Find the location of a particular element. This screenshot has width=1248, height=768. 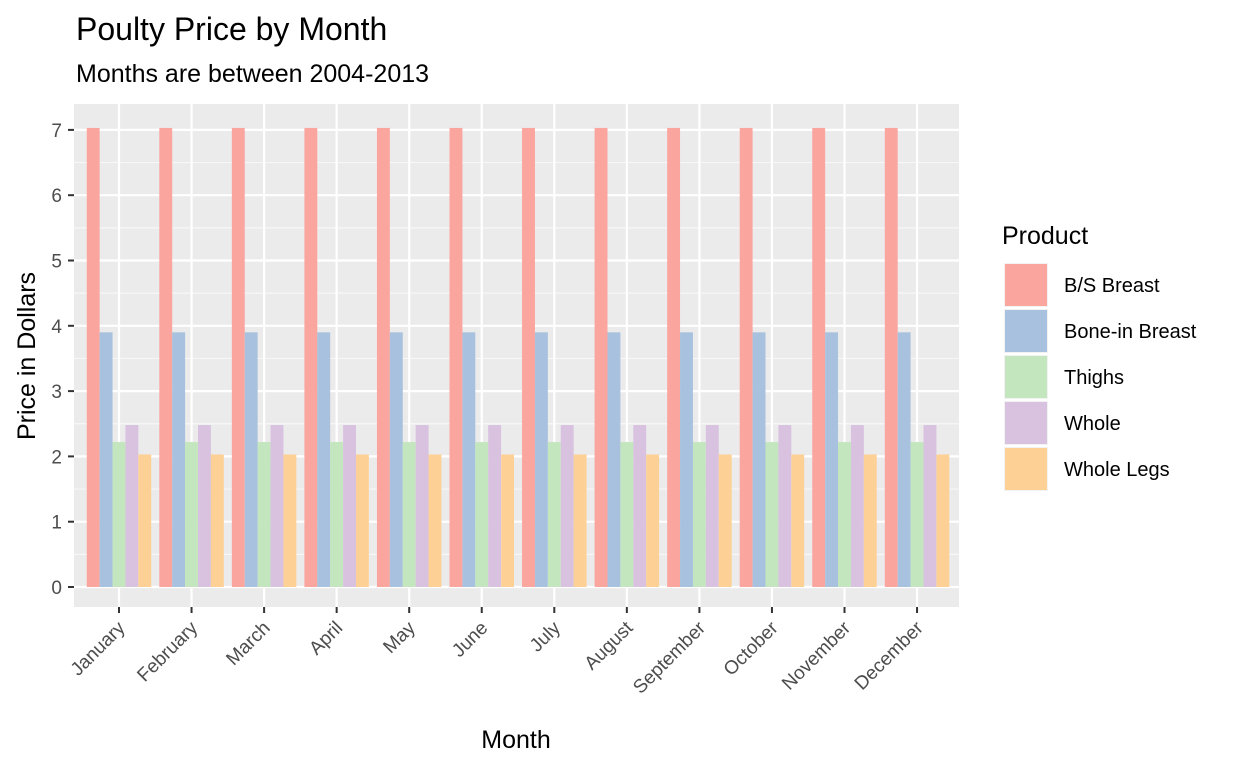

y-axis: 0 1 2 3 4 5 6 7 is located at coordinates (62, 360).